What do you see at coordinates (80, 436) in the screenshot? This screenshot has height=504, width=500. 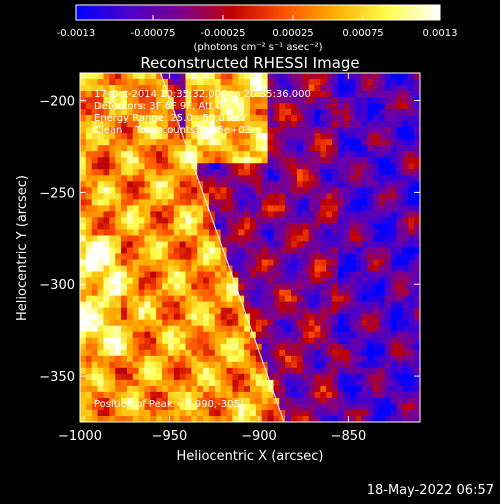 I see `x-tick-label: −1000` at bounding box center [80, 436].